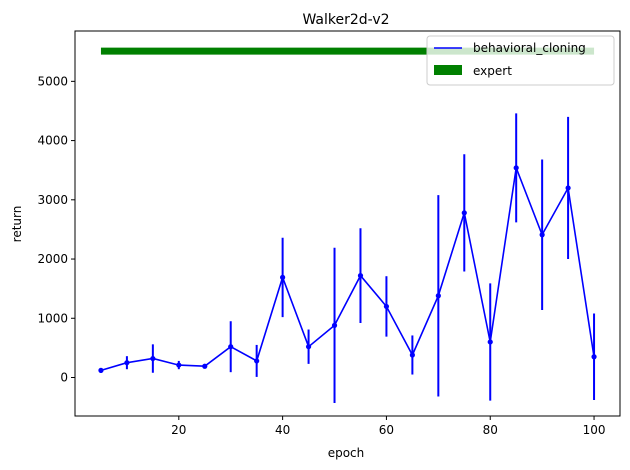 Image resolution: width=630 pixels, height=470 pixels. Describe the element at coordinates (64, 378) in the screenshot. I see `y-tick-label: 0` at that location.